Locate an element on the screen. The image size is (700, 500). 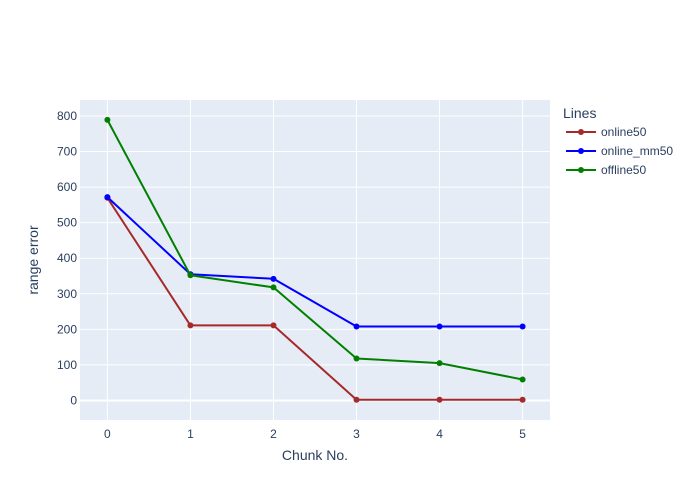
y-tick-label: 500 is located at coordinates (67, 223).